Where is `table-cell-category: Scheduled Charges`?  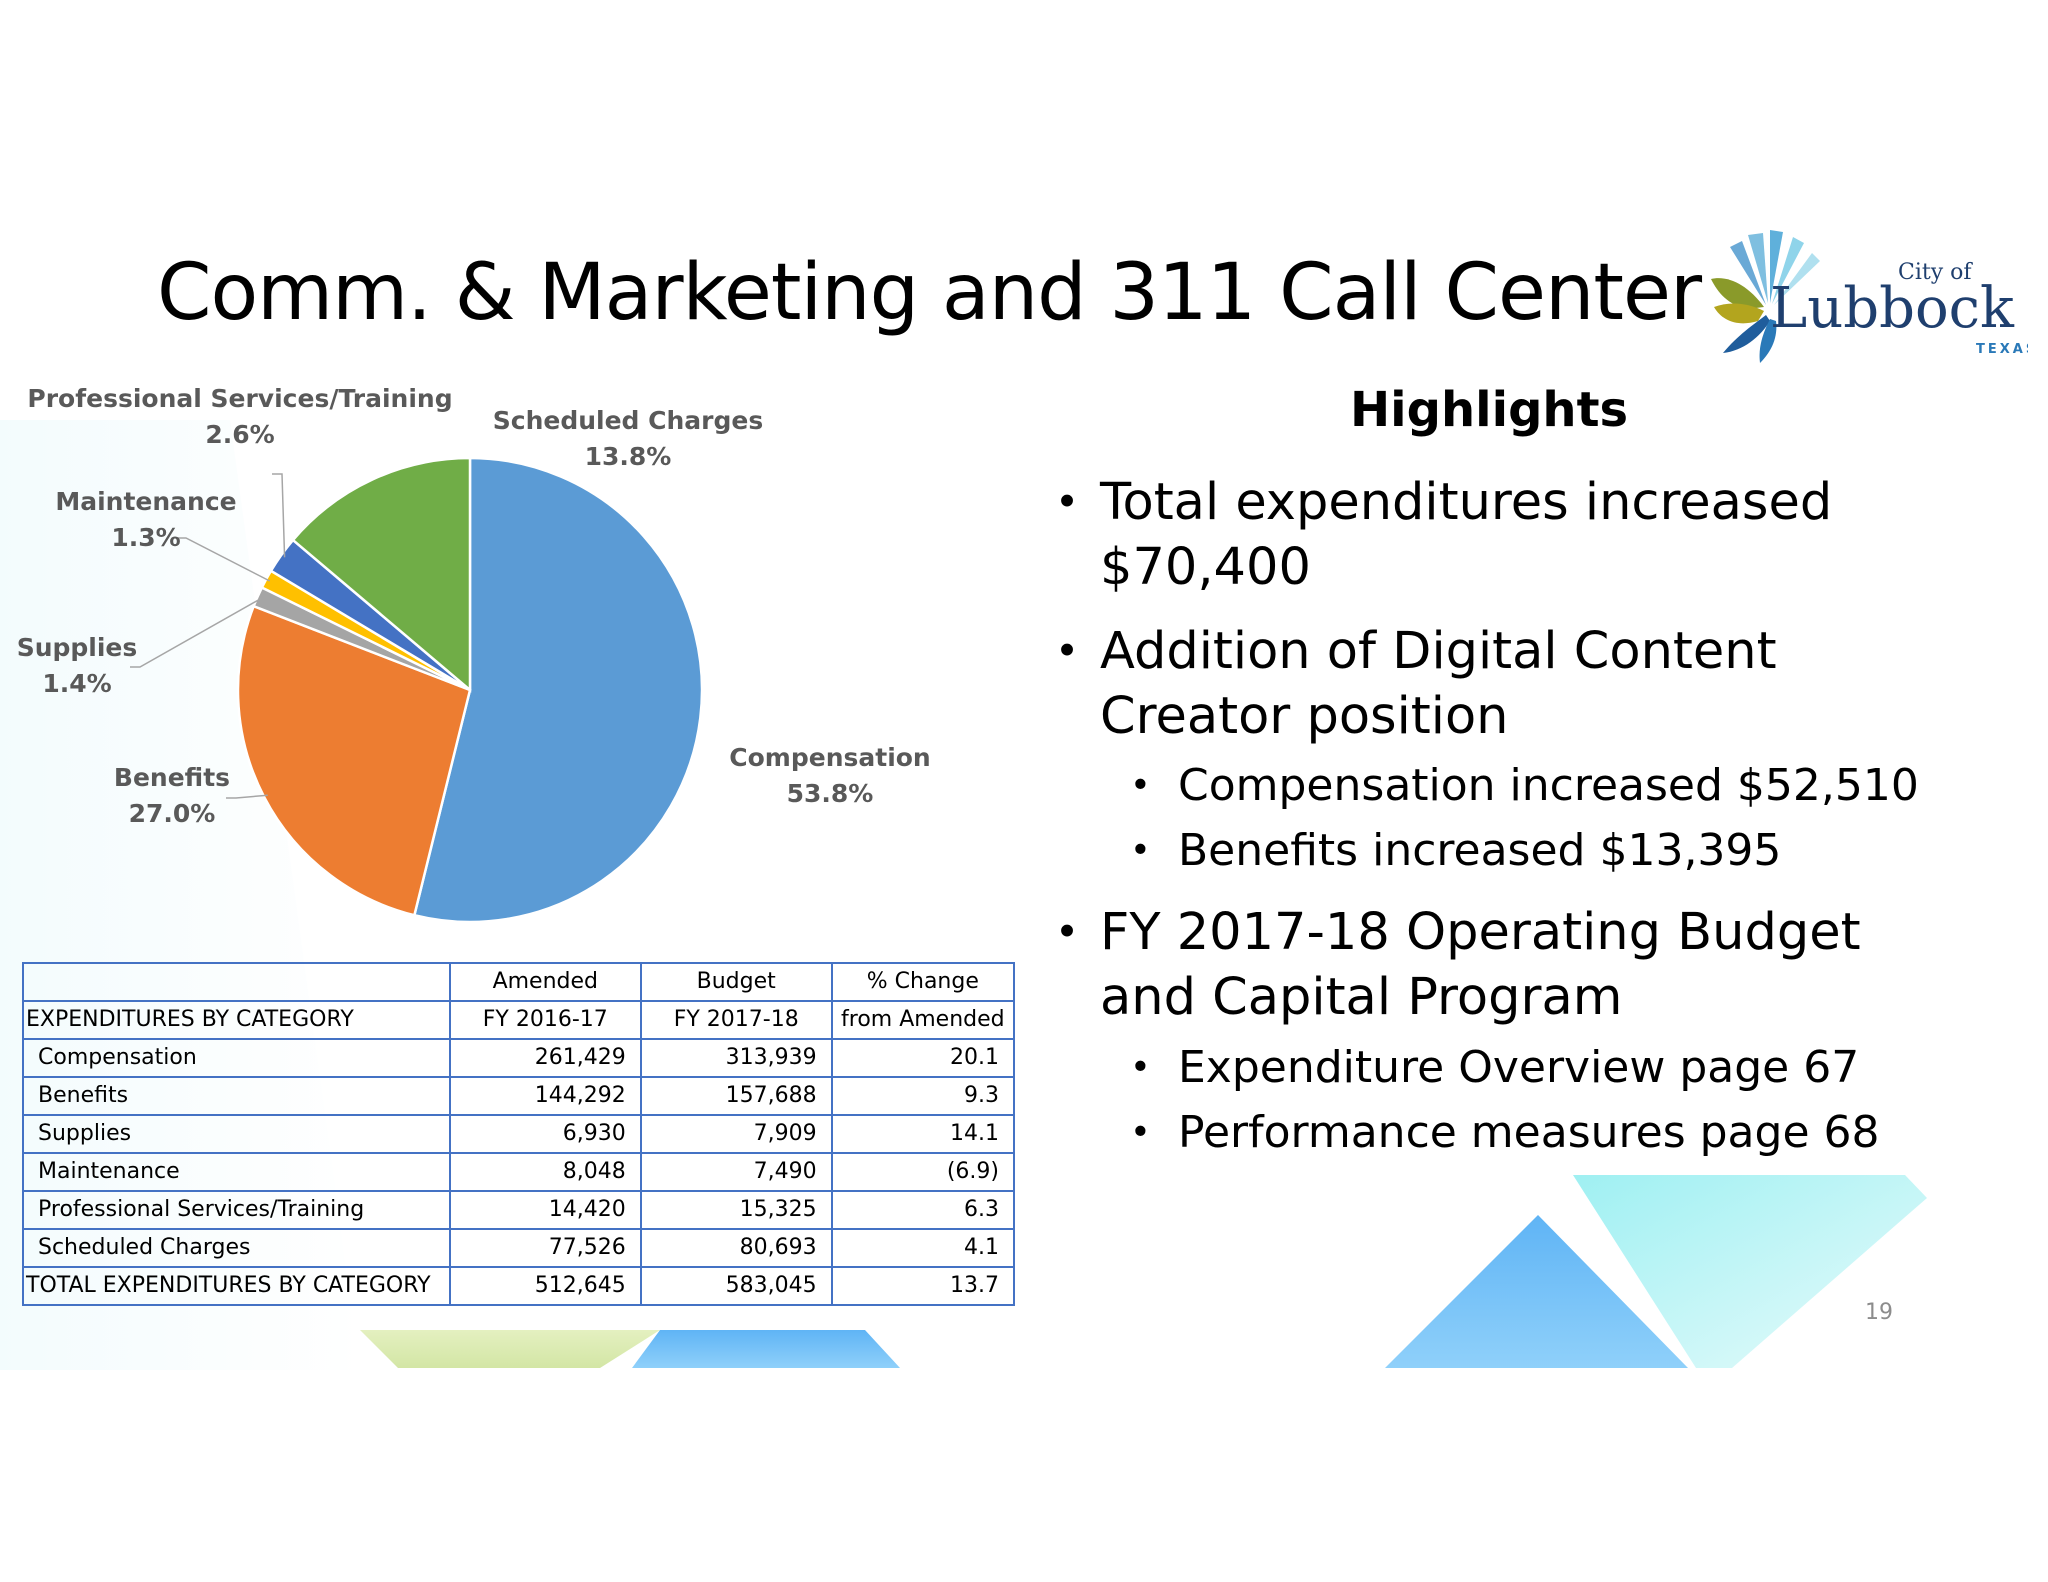 table-cell-category: Scheduled Charges is located at coordinates (236, 1248).